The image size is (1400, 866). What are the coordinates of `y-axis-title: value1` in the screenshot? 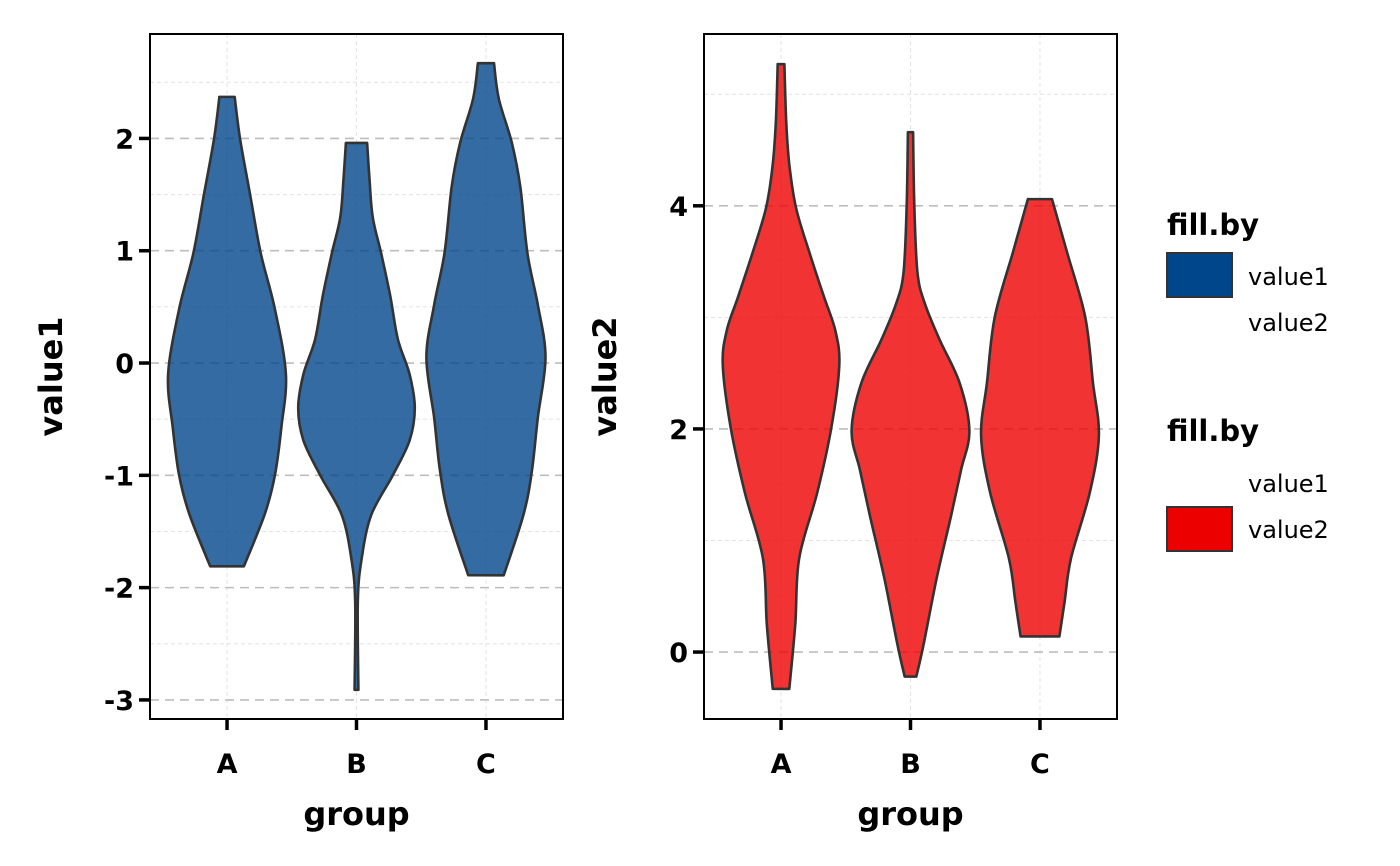 It's located at (51, 376).